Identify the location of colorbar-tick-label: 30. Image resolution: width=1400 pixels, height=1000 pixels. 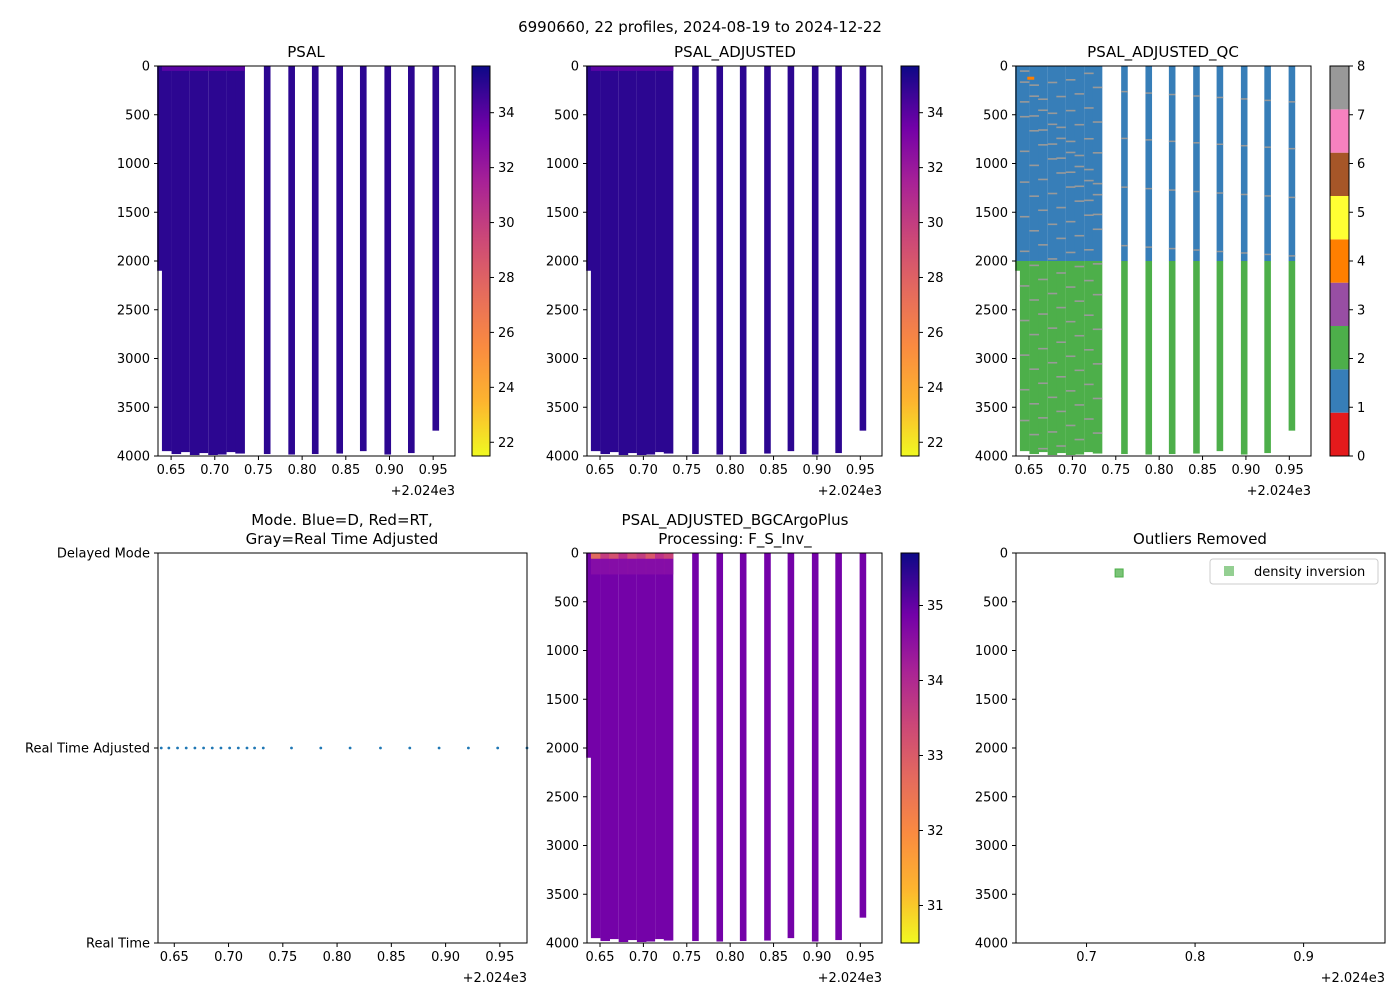
(935, 223).